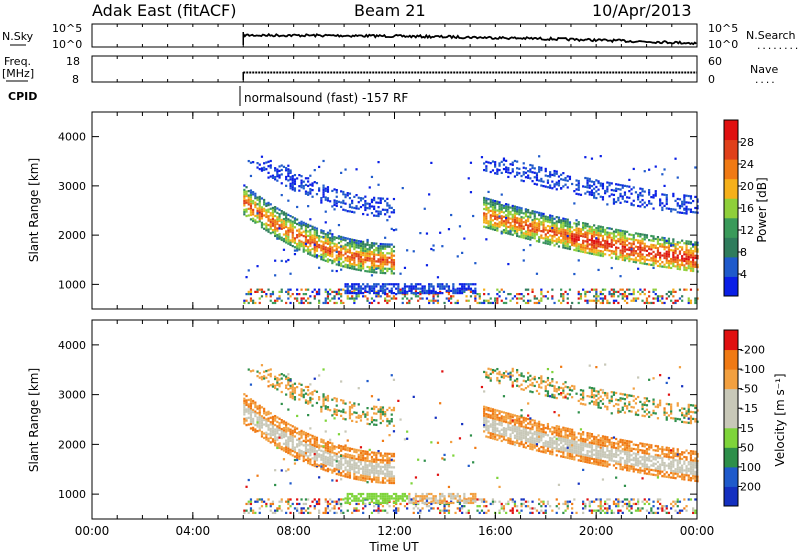 This screenshot has width=800, height=554. What do you see at coordinates (164, 10) in the screenshot?
I see `station-title: Adak East (fitACF)` at bounding box center [164, 10].